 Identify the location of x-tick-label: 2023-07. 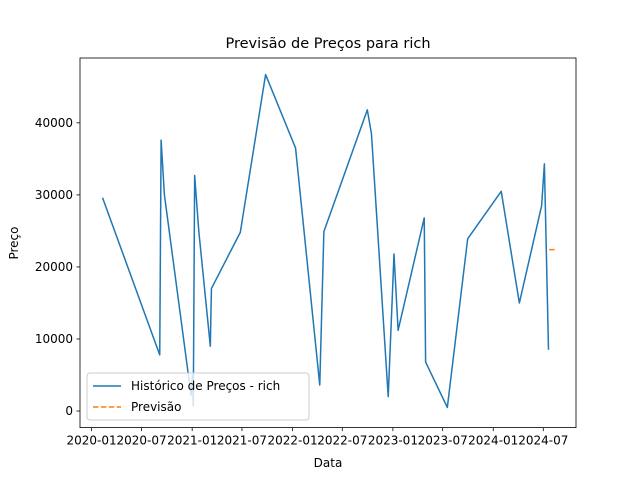
(443, 441).